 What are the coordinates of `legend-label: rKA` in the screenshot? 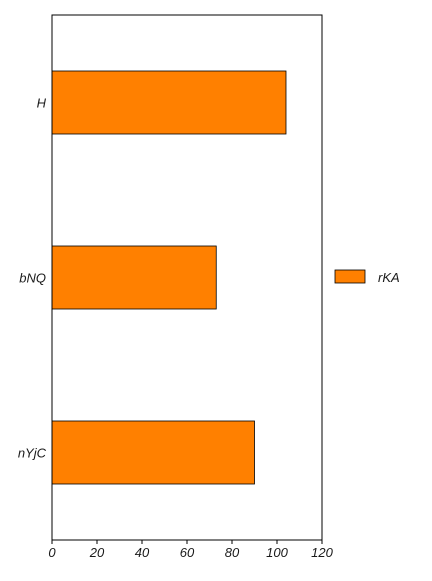 It's located at (389, 277).